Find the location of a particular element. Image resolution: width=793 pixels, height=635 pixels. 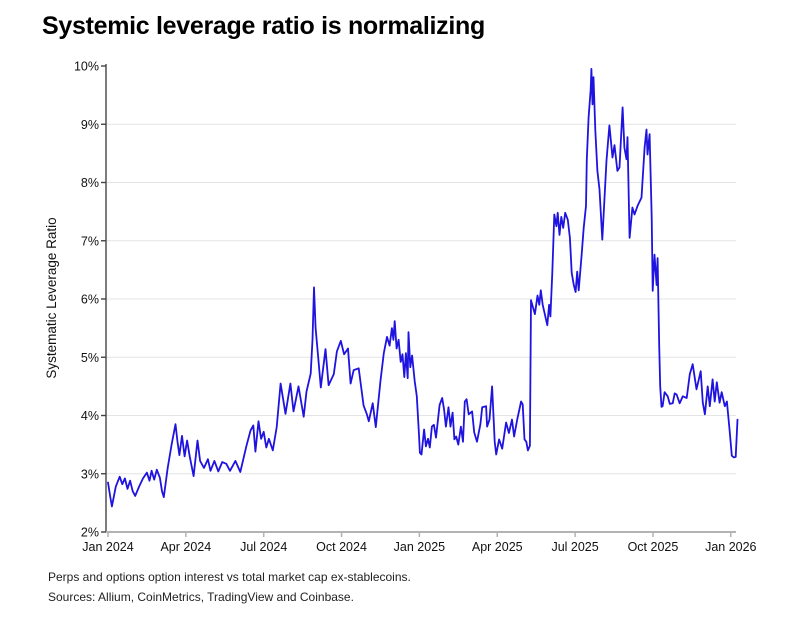

y-tick-label: 5% is located at coordinates (90, 358).